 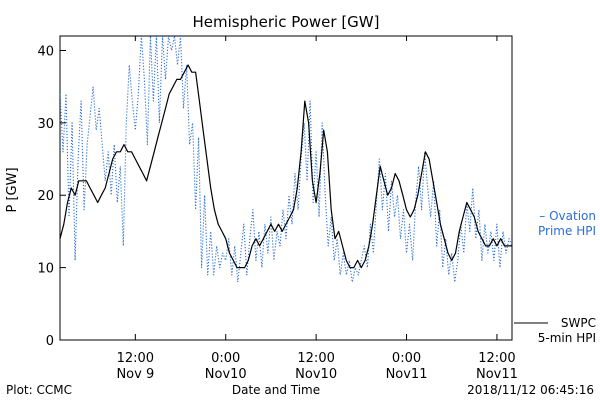 I want to click on y-axis-label-group: P [GW], so click(x=12, y=189).